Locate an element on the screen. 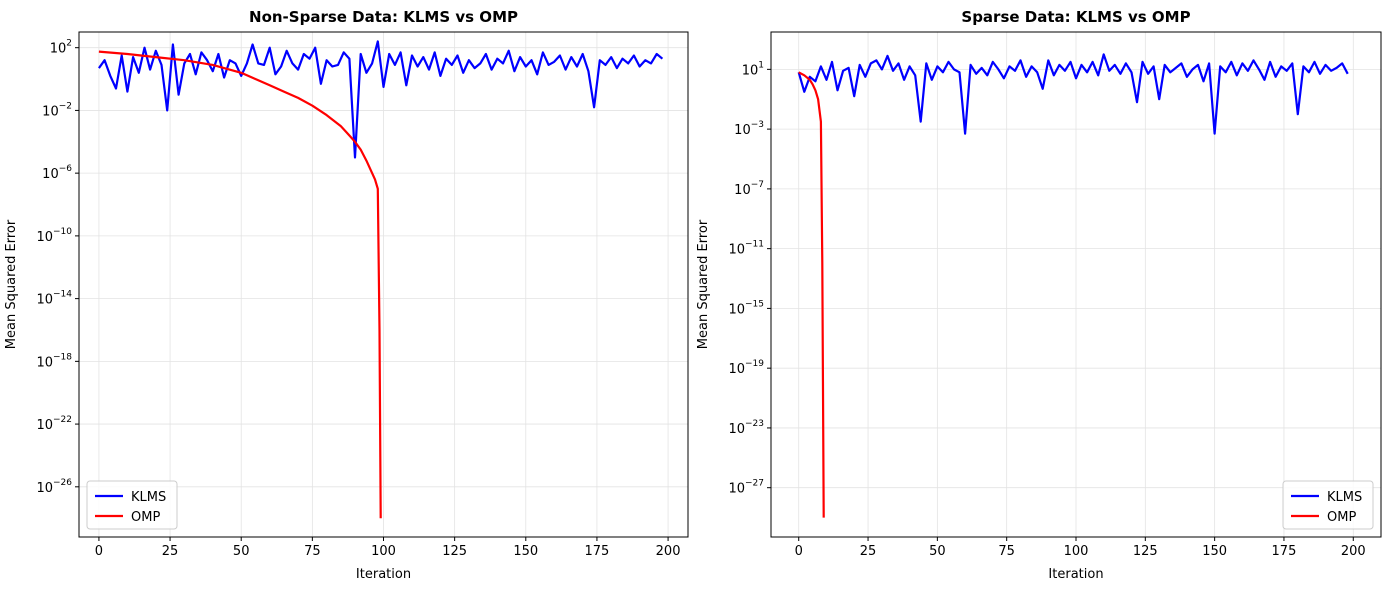 This screenshot has height=590, width=1389. y-tick-label: 10⁻¹¹ is located at coordinates (746, 249).